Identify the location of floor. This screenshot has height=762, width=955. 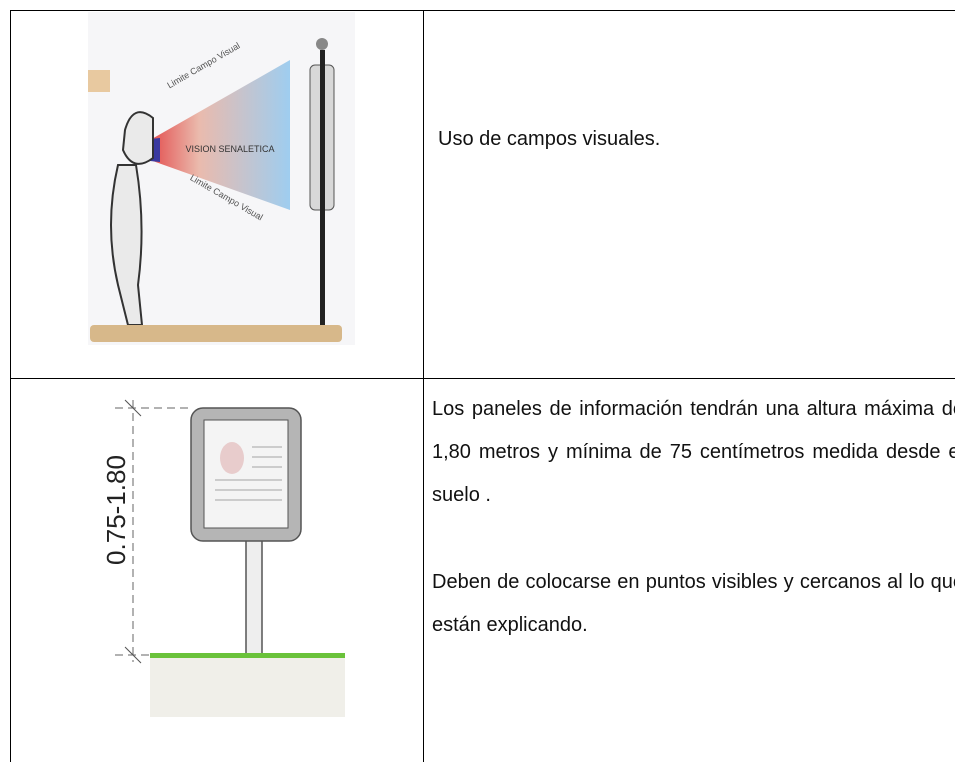
(216, 333).